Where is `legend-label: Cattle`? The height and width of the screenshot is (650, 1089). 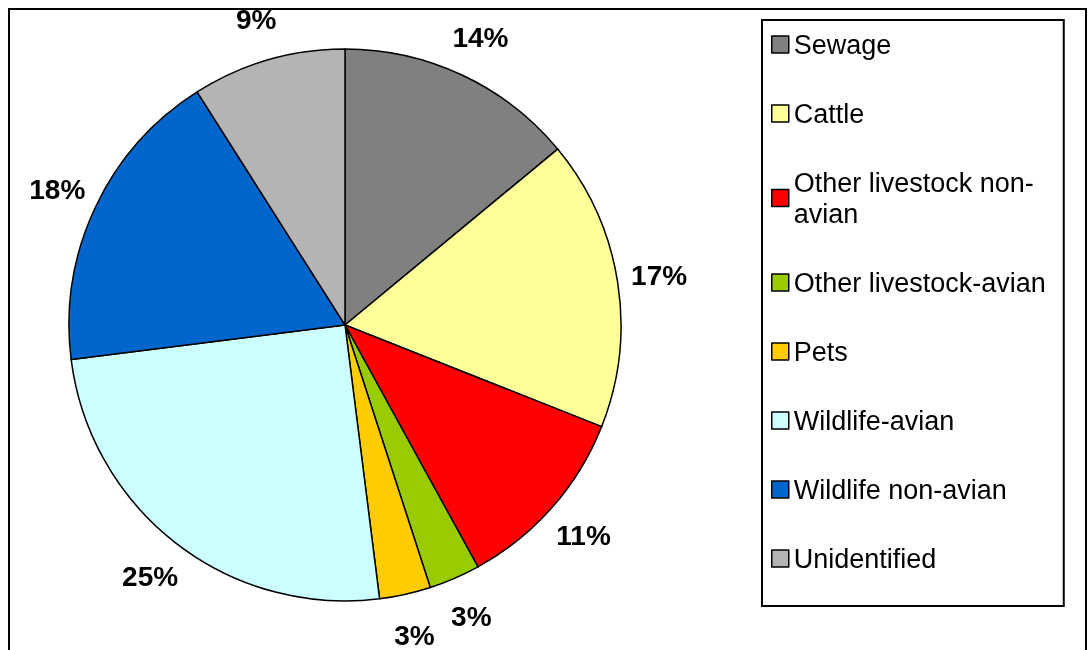 legend-label: Cattle is located at coordinates (829, 113).